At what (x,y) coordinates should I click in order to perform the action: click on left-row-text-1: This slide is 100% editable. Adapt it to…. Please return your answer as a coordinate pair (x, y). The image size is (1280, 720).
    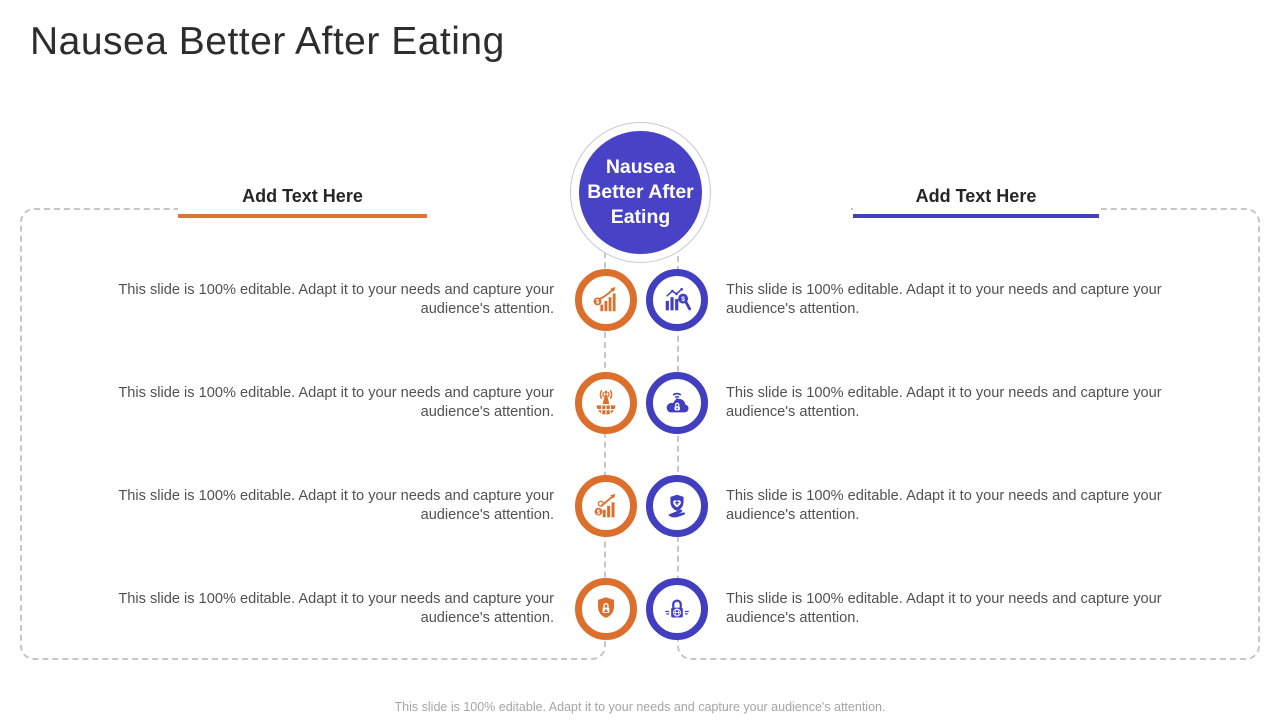
    Looking at the image, I should click on (326, 300).